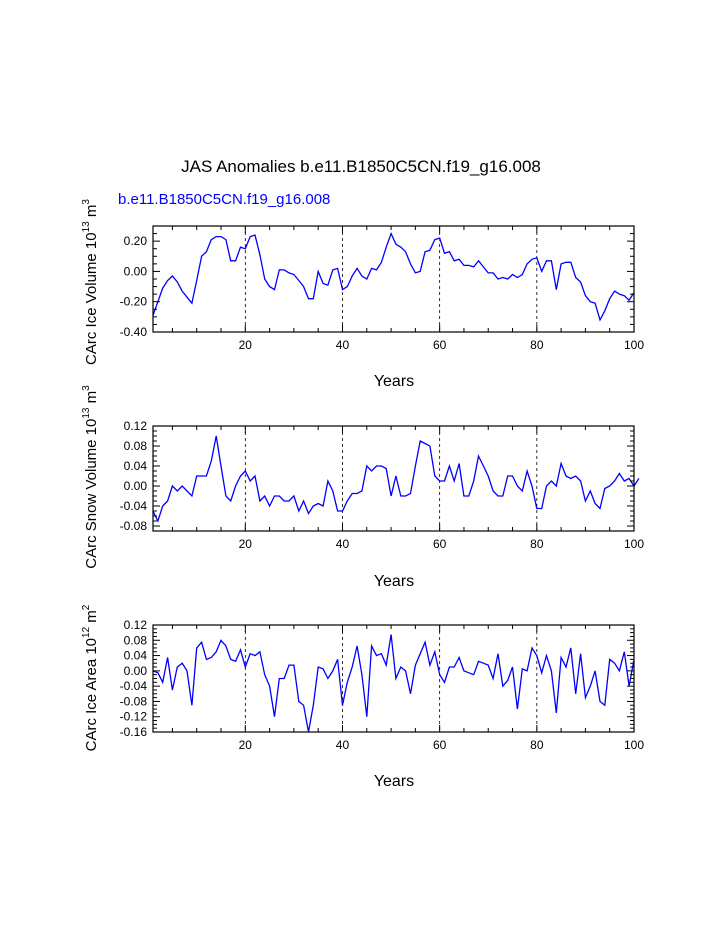  I want to click on svg-text: CArc Ice Volume 1013 m3, so click(90, 282).